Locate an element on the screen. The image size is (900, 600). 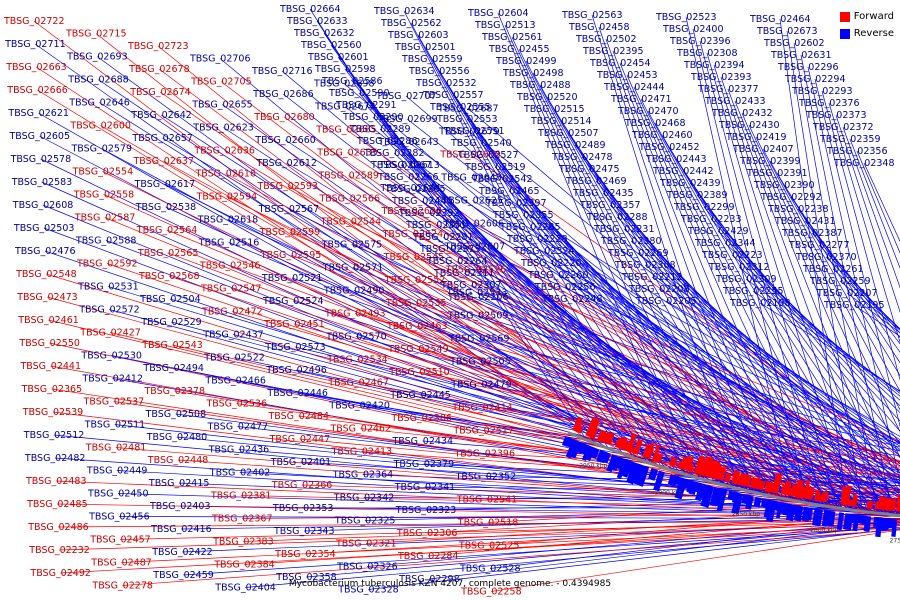
gene-label: TBSG_02354 is located at coordinates (305, 554).